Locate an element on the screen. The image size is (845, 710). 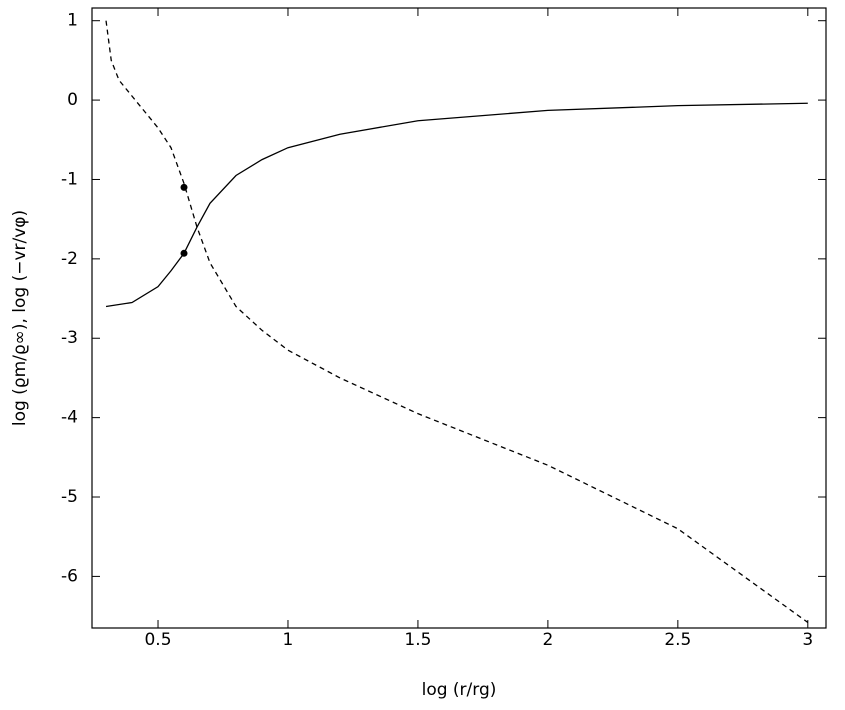
y-tick-label: -6 is located at coordinates (69, 576).